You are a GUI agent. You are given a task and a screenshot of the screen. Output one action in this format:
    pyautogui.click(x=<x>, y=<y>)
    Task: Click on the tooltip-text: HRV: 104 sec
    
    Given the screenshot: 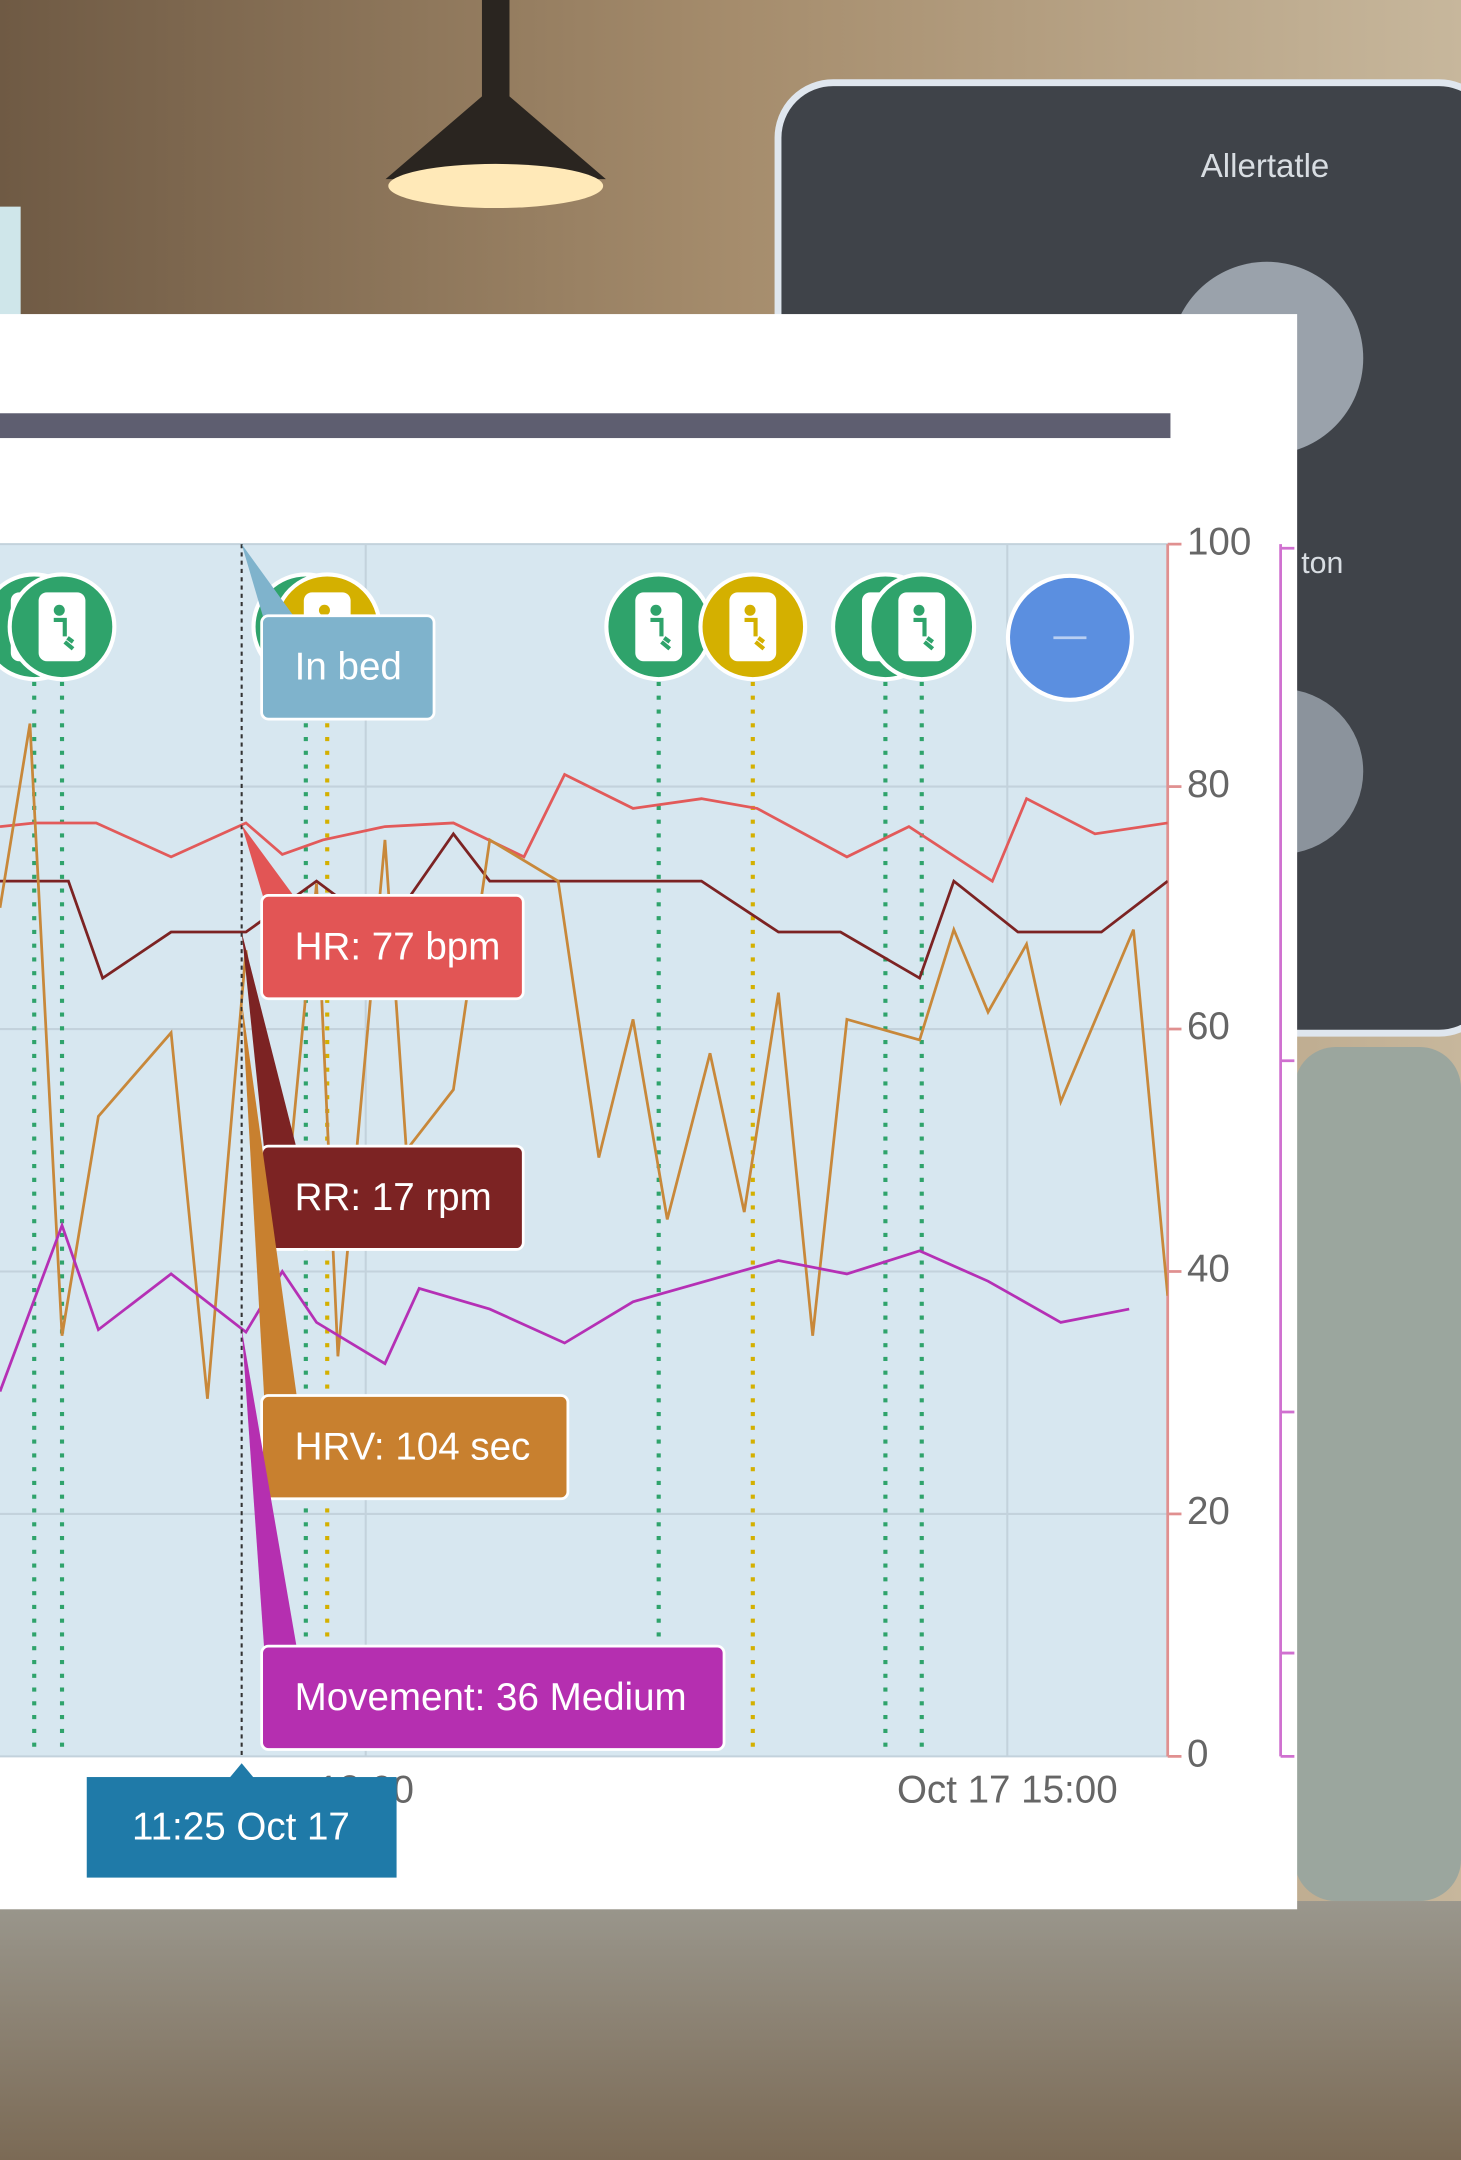 What is the action you would take?
    pyautogui.click(x=413, y=1446)
    